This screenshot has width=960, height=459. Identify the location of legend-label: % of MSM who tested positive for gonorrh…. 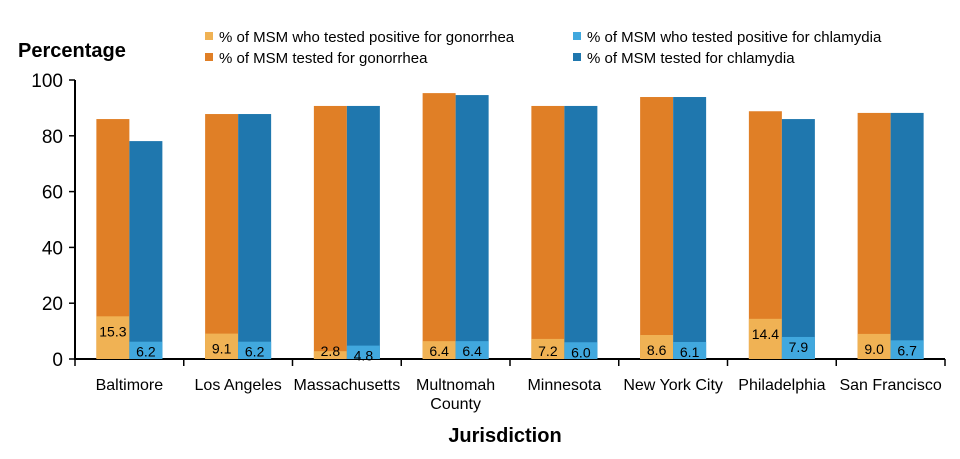
(367, 37).